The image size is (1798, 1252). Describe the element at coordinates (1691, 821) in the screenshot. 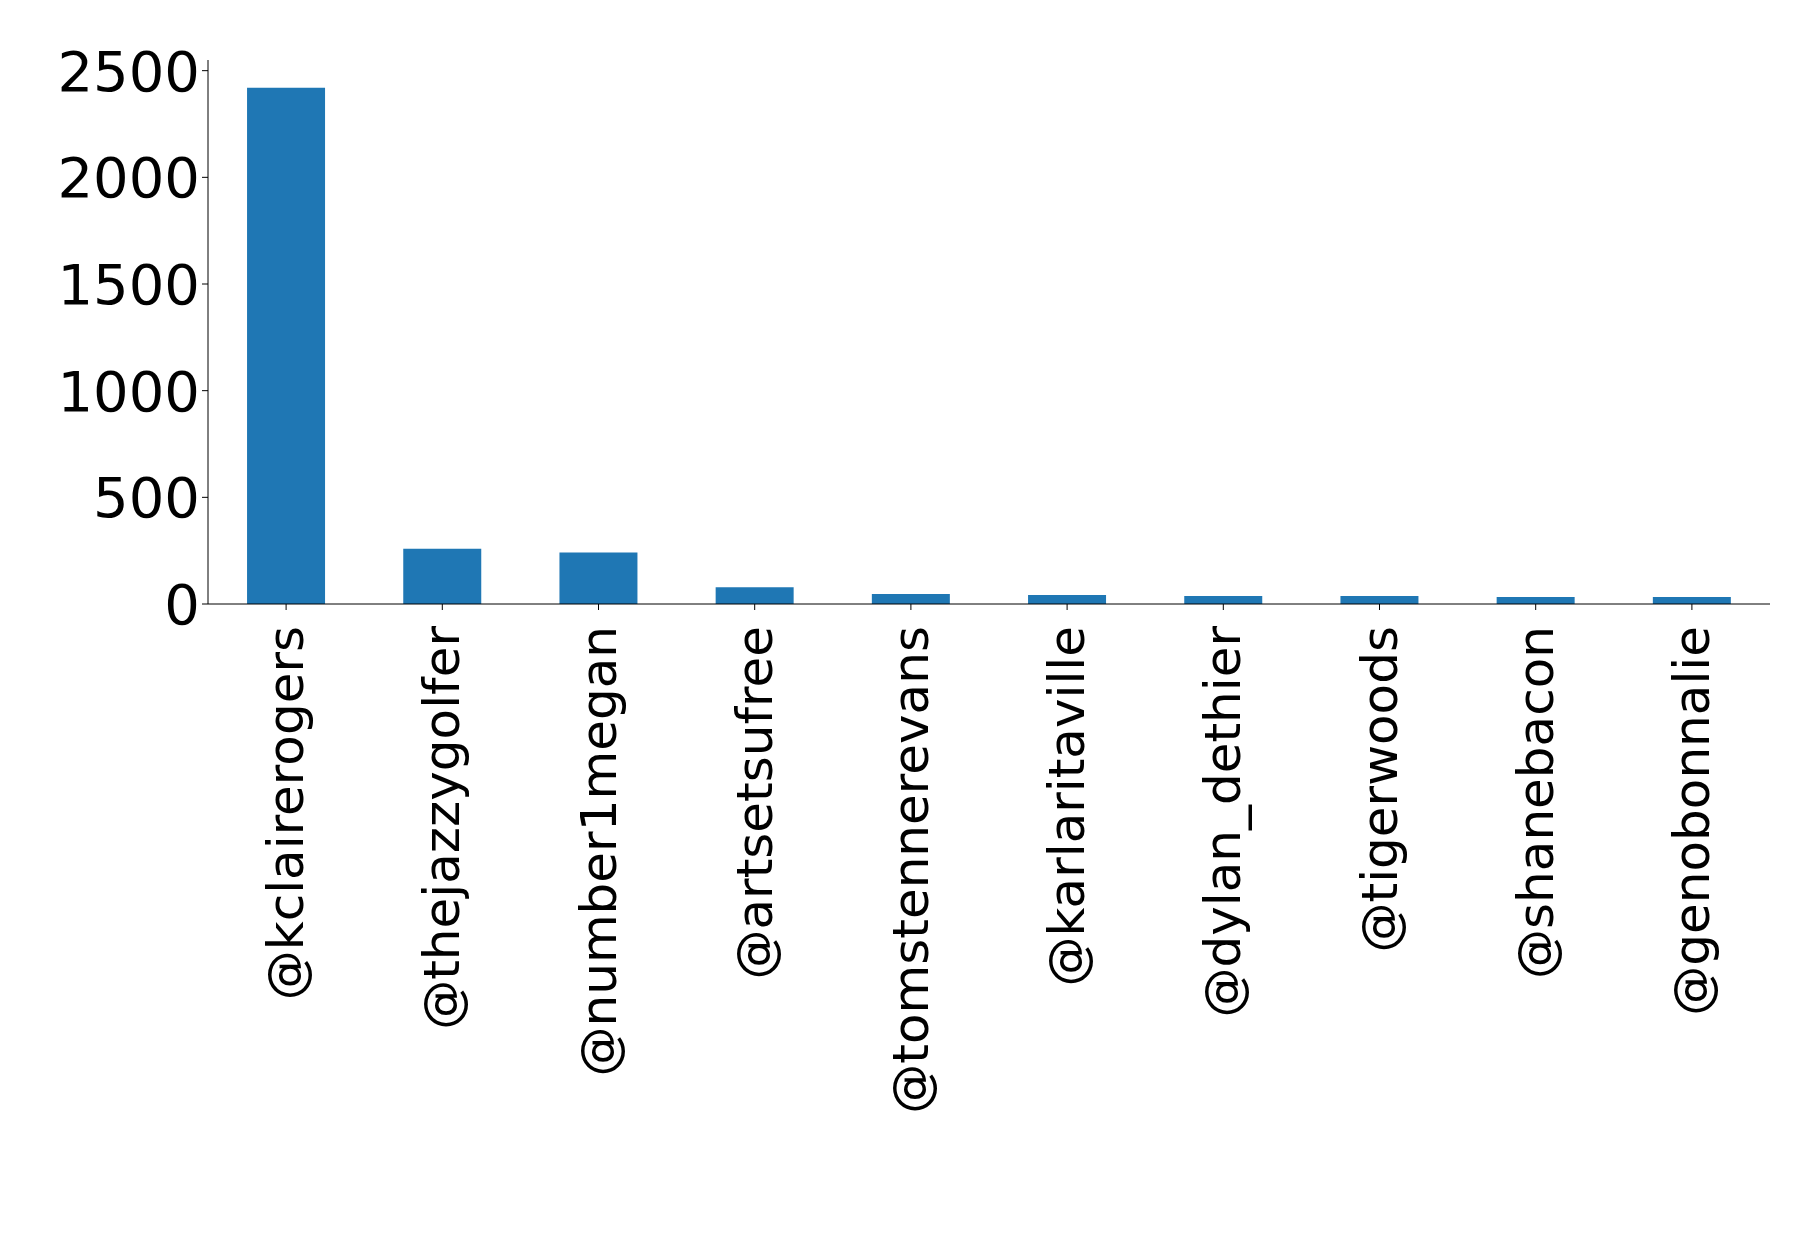

I see `x-tick-label: @genobonnalie` at that location.